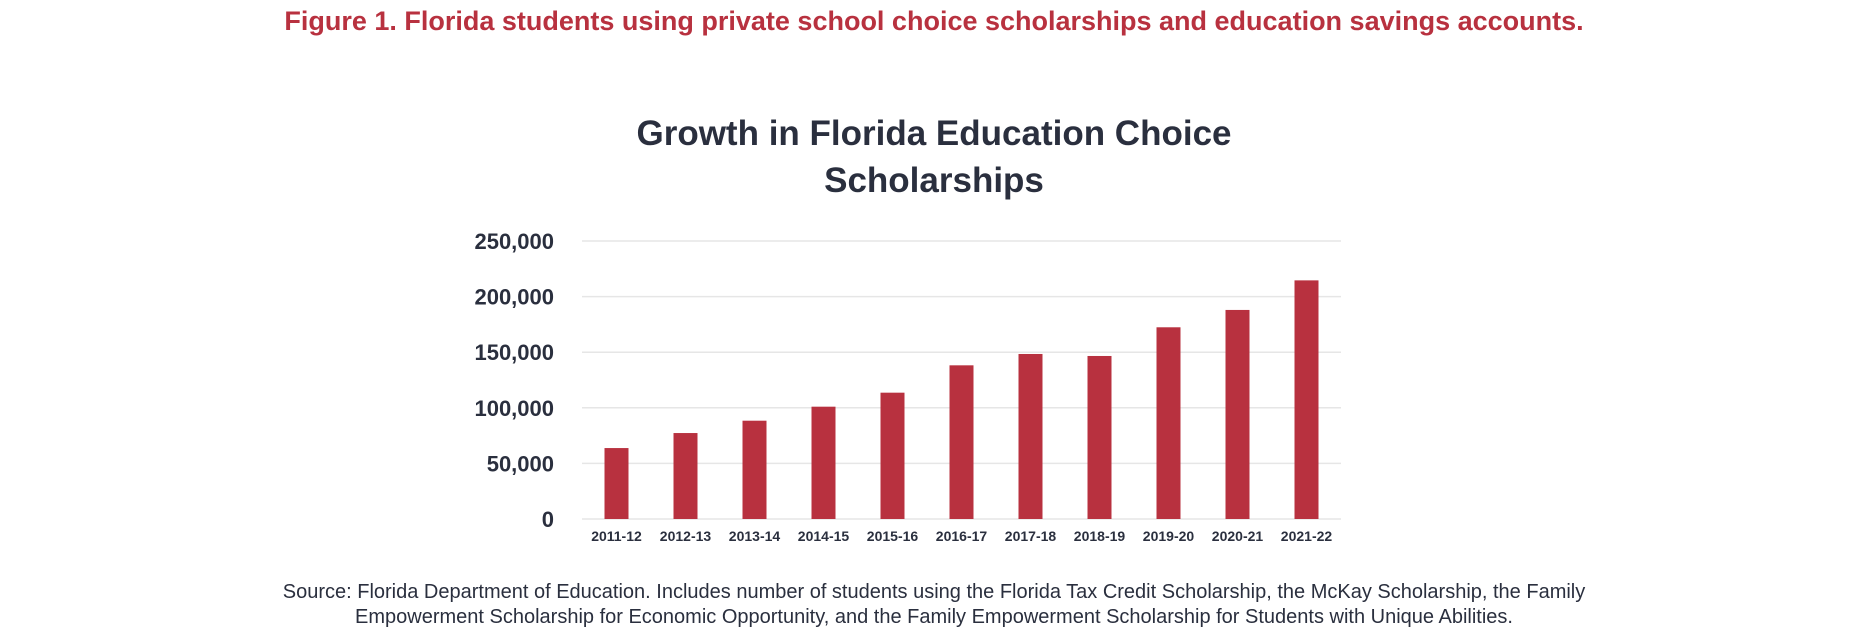 The height and width of the screenshot is (640, 1868). I want to click on x-tick-label: 2019-20, so click(1169, 536).